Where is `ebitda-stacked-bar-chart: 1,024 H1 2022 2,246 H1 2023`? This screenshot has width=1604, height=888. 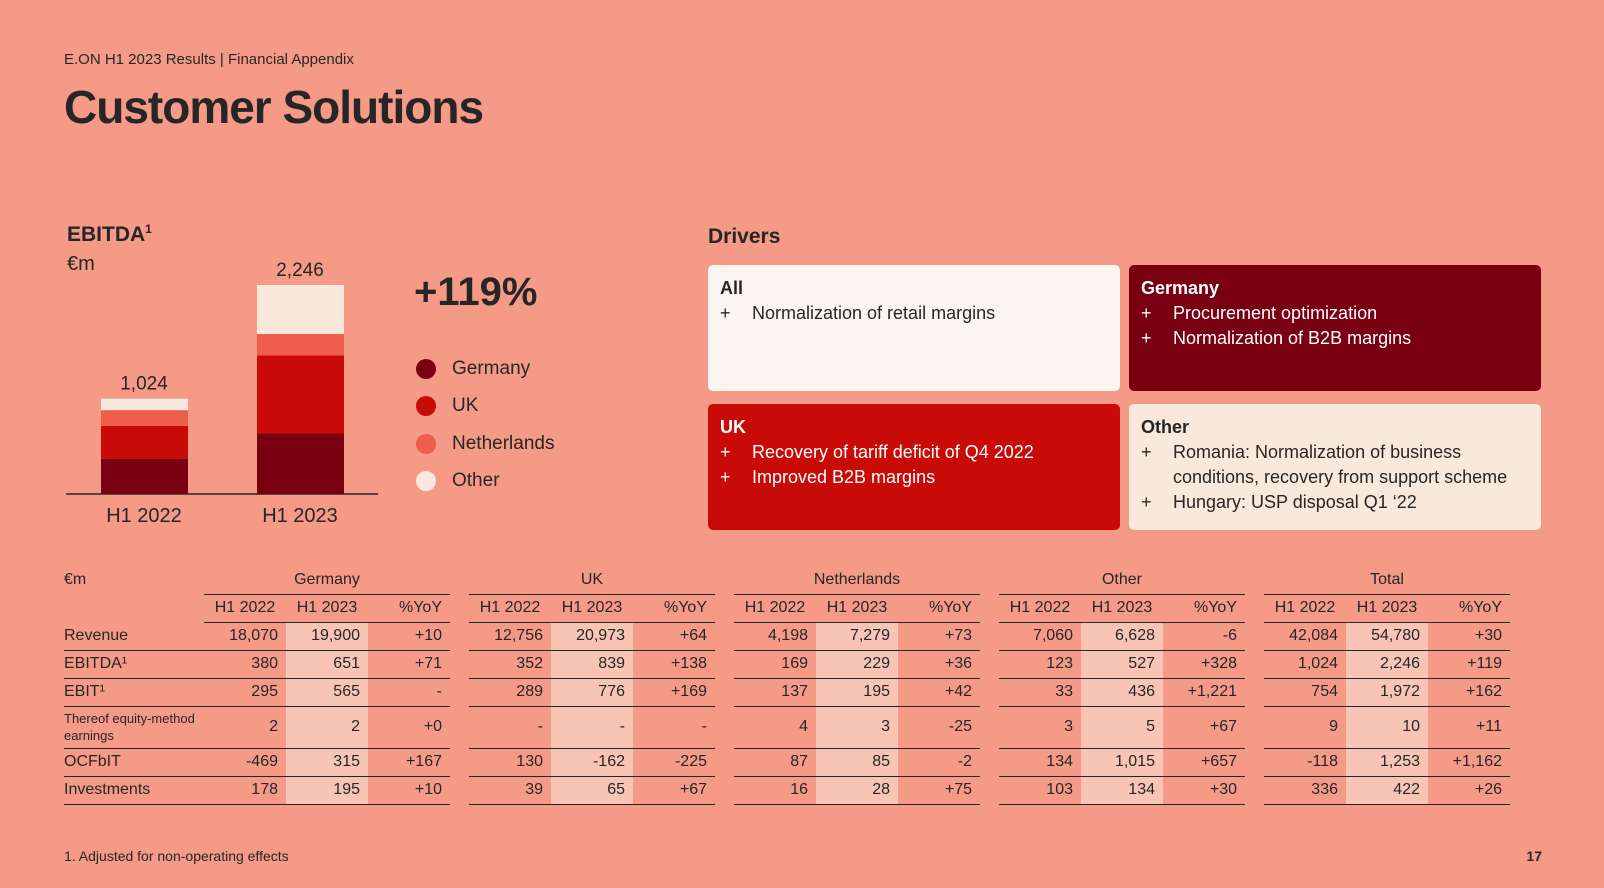
ebitda-stacked-bar-chart: 1,024 H1 2022 2,246 H1 2023 is located at coordinates (222, 393).